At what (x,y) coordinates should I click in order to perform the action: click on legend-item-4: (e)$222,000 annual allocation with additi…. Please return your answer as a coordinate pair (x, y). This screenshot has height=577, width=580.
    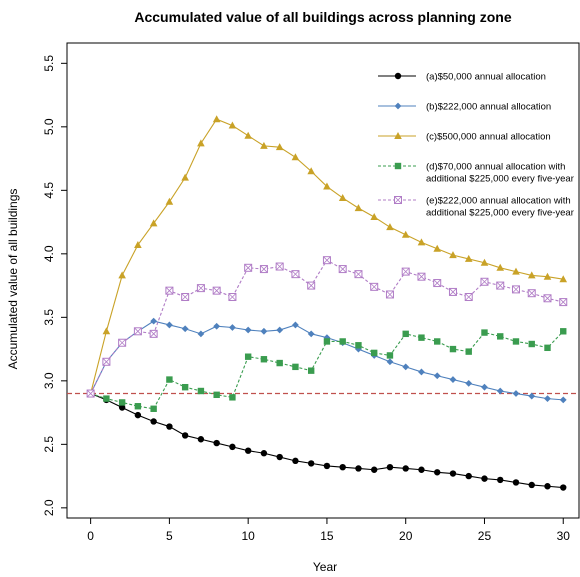
    Looking at the image, I should click on (476, 207).